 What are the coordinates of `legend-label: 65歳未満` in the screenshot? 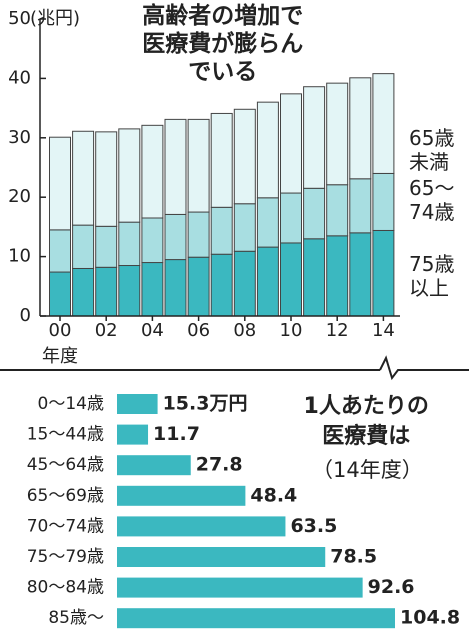 It's located at (432, 150).